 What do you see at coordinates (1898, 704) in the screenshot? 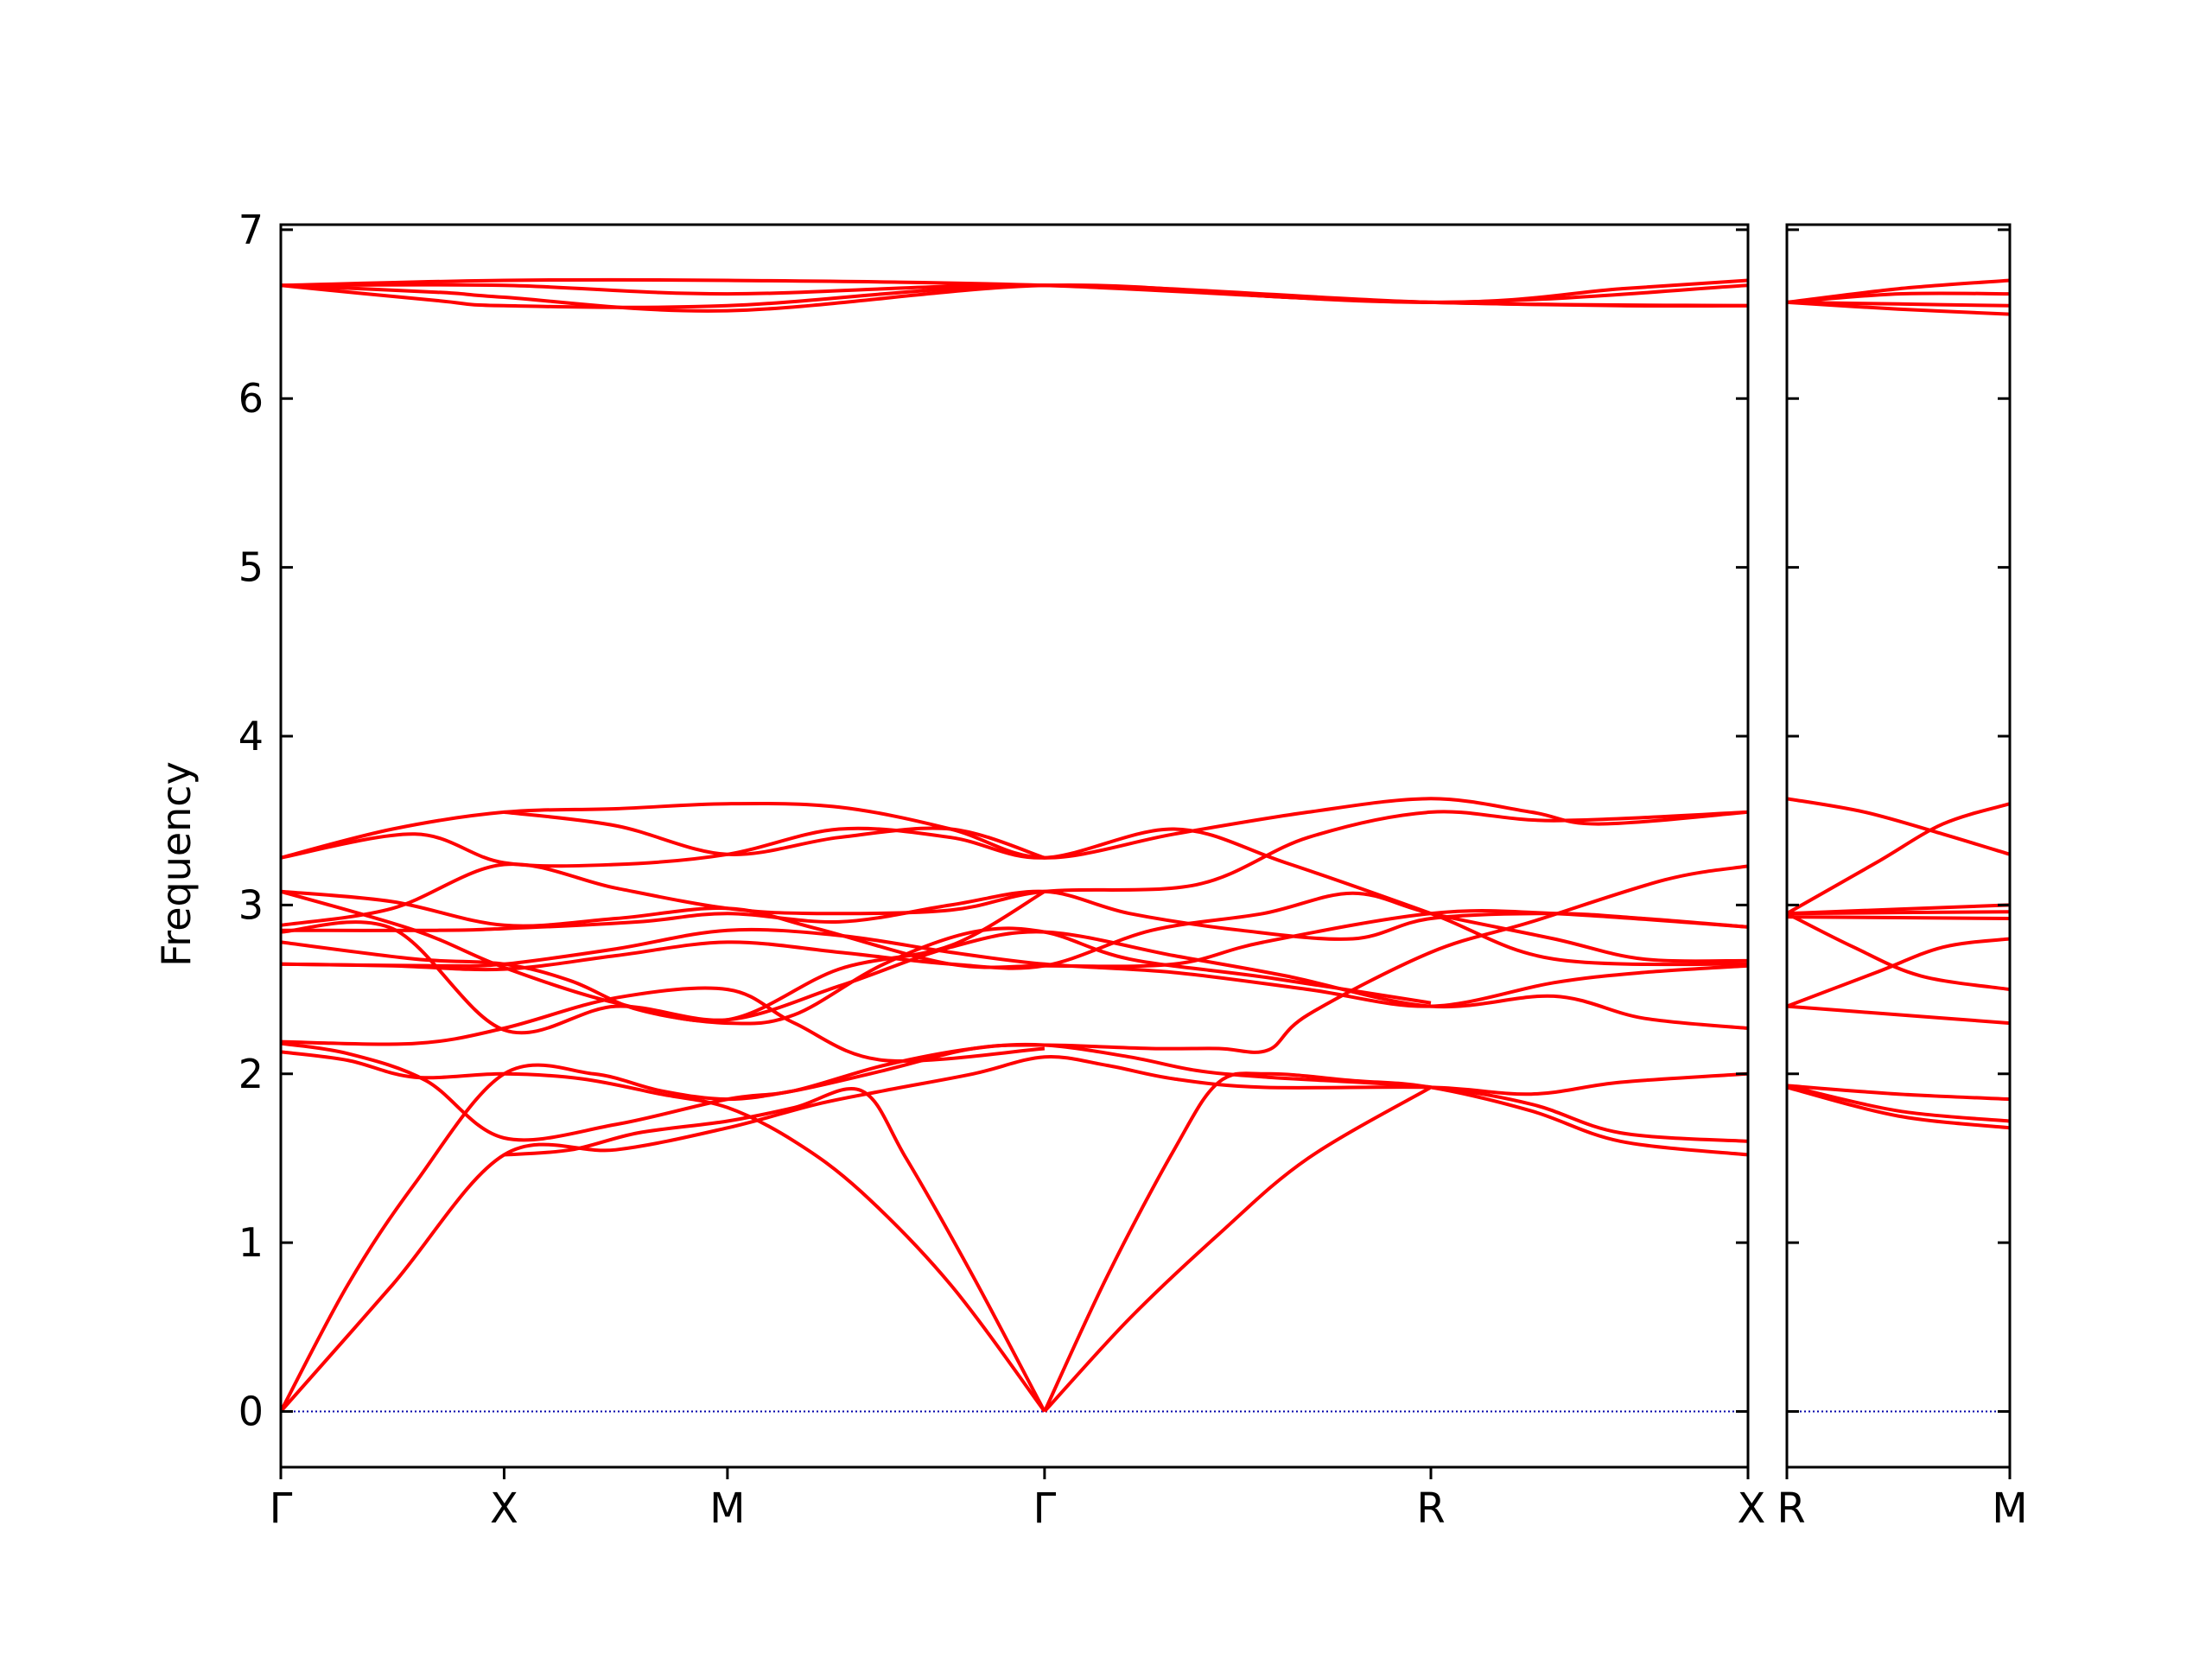
I see `phonon-bands` at bounding box center [1898, 704].